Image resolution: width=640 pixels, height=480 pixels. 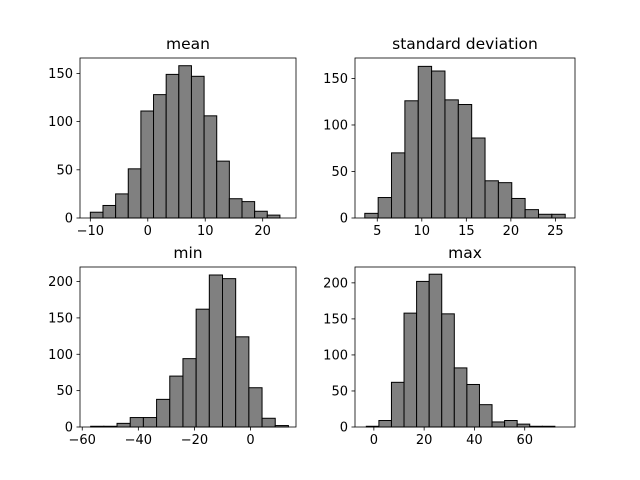 What do you see at coordinates (377, 231) in the screenshot?
I see `x-tick-label: 5` at bounding box center [377, 231].